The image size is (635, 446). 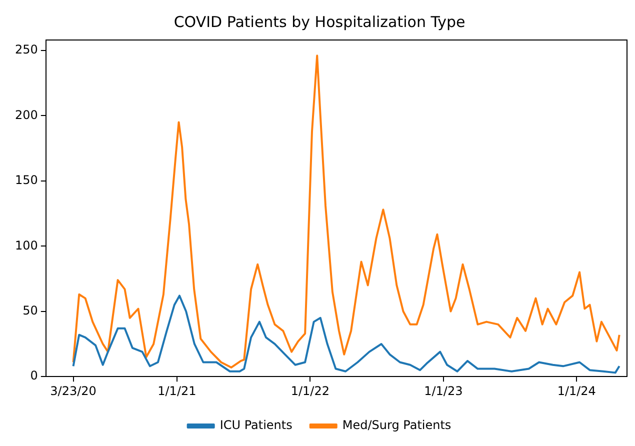 I want to click on legend-label: ICU Patients, so click(x=256, y=425).